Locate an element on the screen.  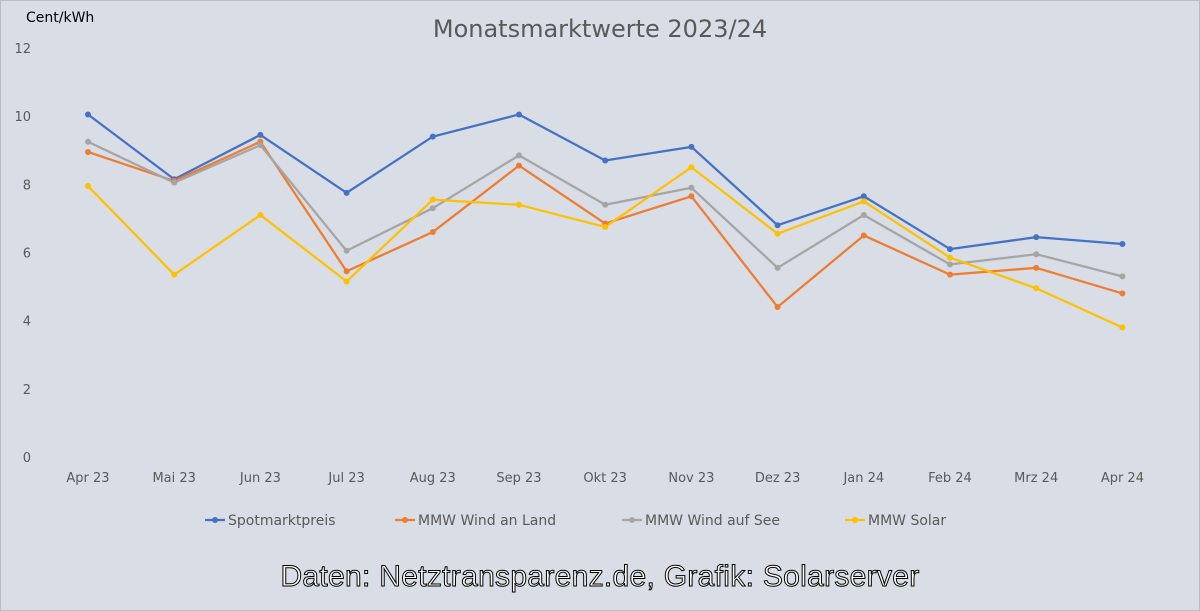
x-tick-label: Okt 23 is located at coordinates (605, 478).